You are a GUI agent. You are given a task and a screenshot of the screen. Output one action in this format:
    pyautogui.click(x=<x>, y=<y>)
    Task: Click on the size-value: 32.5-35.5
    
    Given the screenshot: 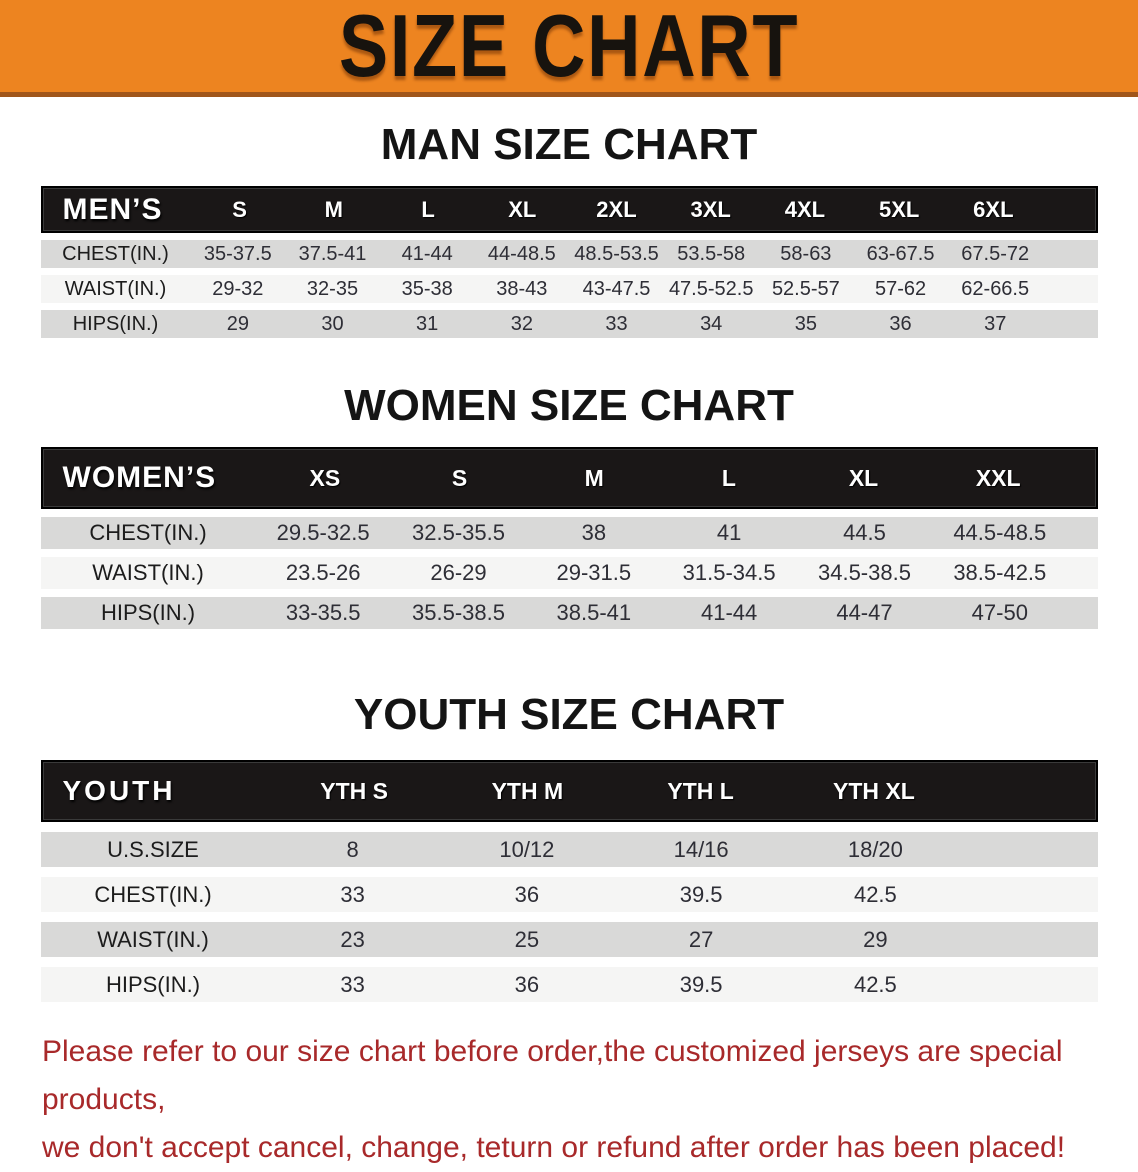 What is the action you would take?
    pyautogui.click(x=458, y=532)
    